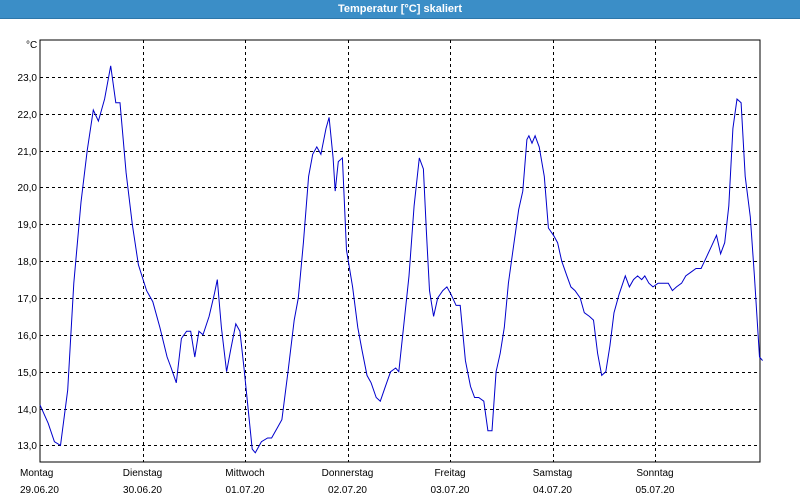 The image size is (800, 500). What do you see at coordinates (552, 473) in the screenshot?
I see `x-tick-day: Samstag` at bounding box center [552, 473].